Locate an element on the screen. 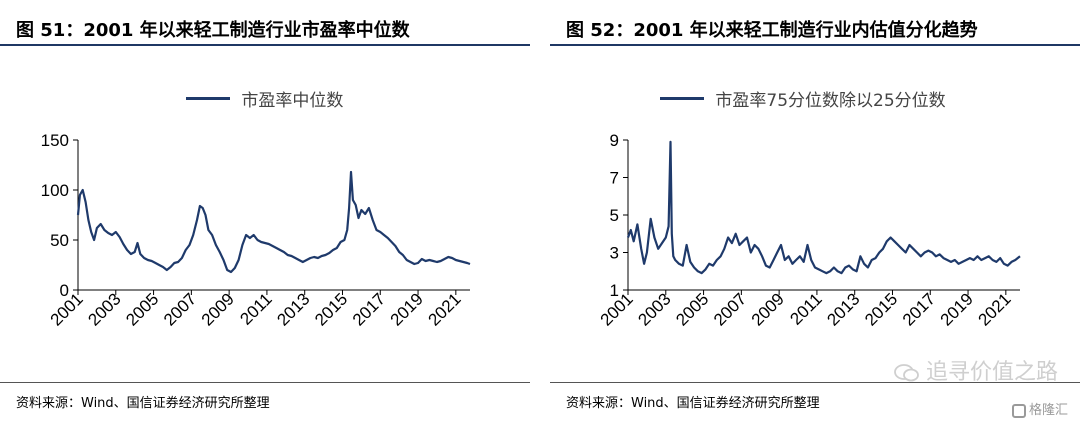 The width and height of the screenshot is (1080, 423). watermark: 追寻价值之路 is located at coordinates (976, 370).